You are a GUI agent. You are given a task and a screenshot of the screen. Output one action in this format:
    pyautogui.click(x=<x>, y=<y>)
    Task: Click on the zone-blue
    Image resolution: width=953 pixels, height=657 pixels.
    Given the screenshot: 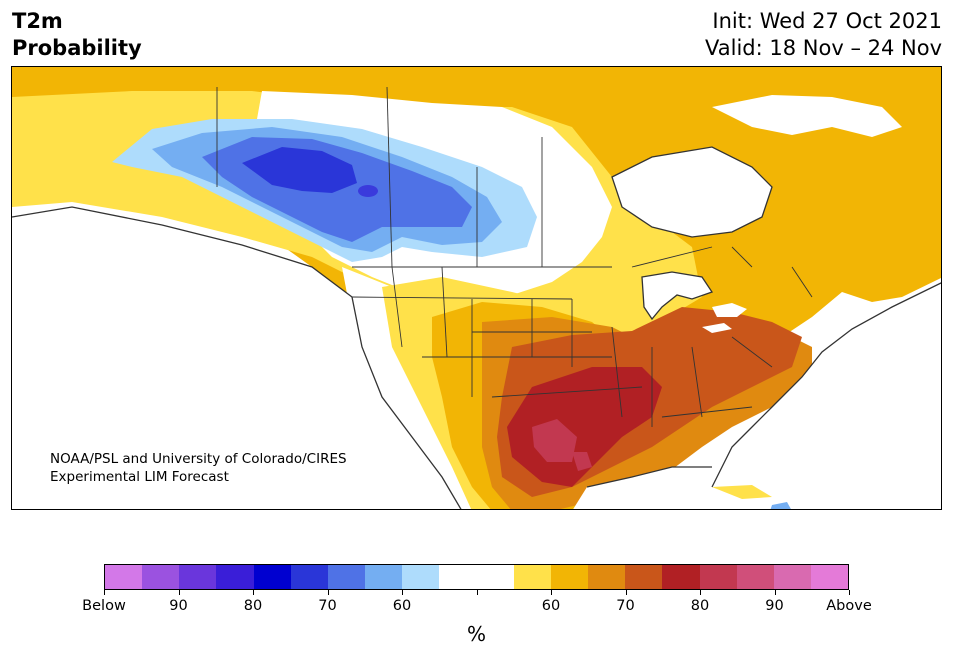 What is the action you would take?
    pyautogui.click(x=299, y=170)
    